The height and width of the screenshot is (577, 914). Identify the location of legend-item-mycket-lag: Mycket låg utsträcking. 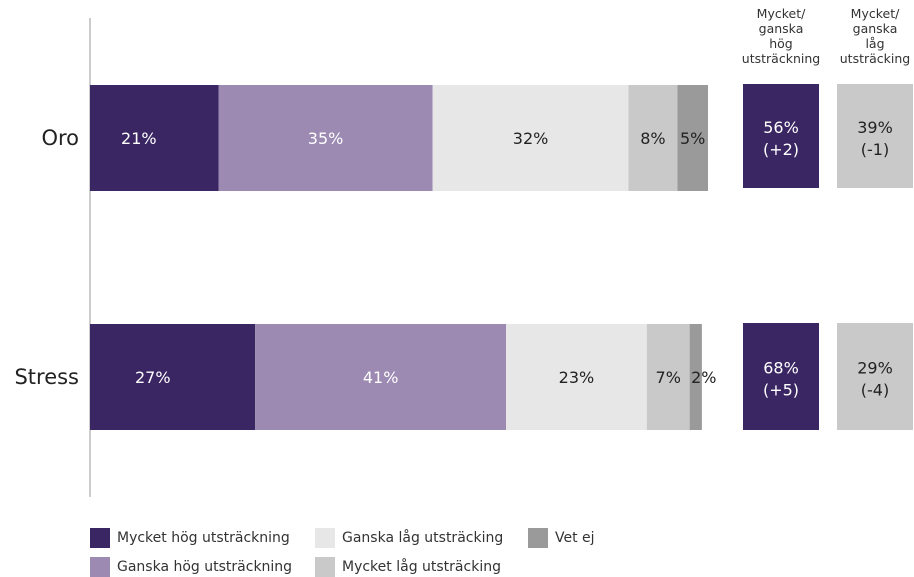
(408, 567).